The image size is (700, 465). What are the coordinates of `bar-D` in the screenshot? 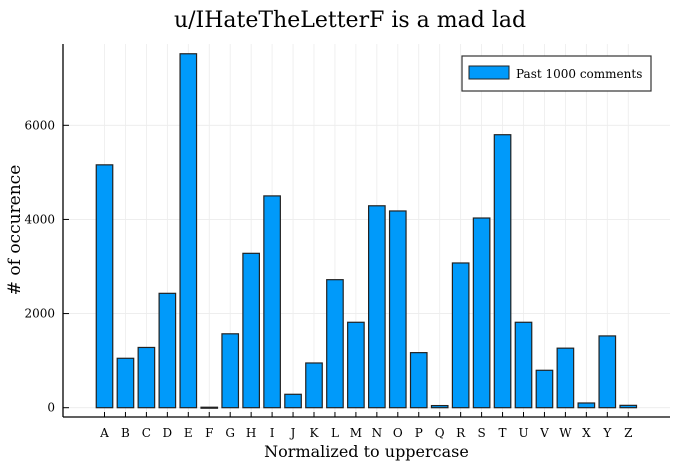 It's located at (167, 350).